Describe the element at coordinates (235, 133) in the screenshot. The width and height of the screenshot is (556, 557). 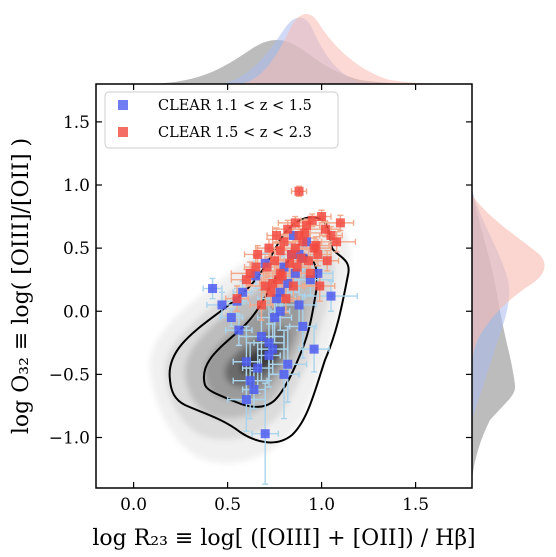
I see `legend-label-red: CLEAR 1.5 < z < 2.3` at that location.